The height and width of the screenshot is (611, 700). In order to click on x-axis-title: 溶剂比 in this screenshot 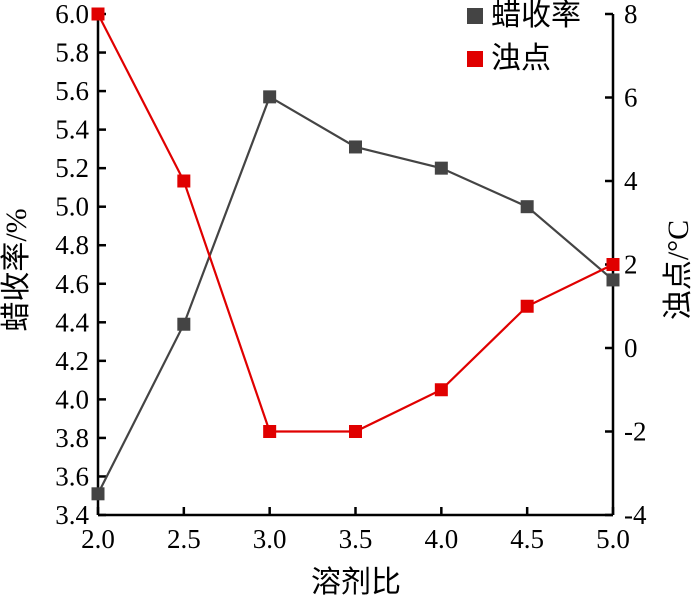, I will do `click(356, 582)`.